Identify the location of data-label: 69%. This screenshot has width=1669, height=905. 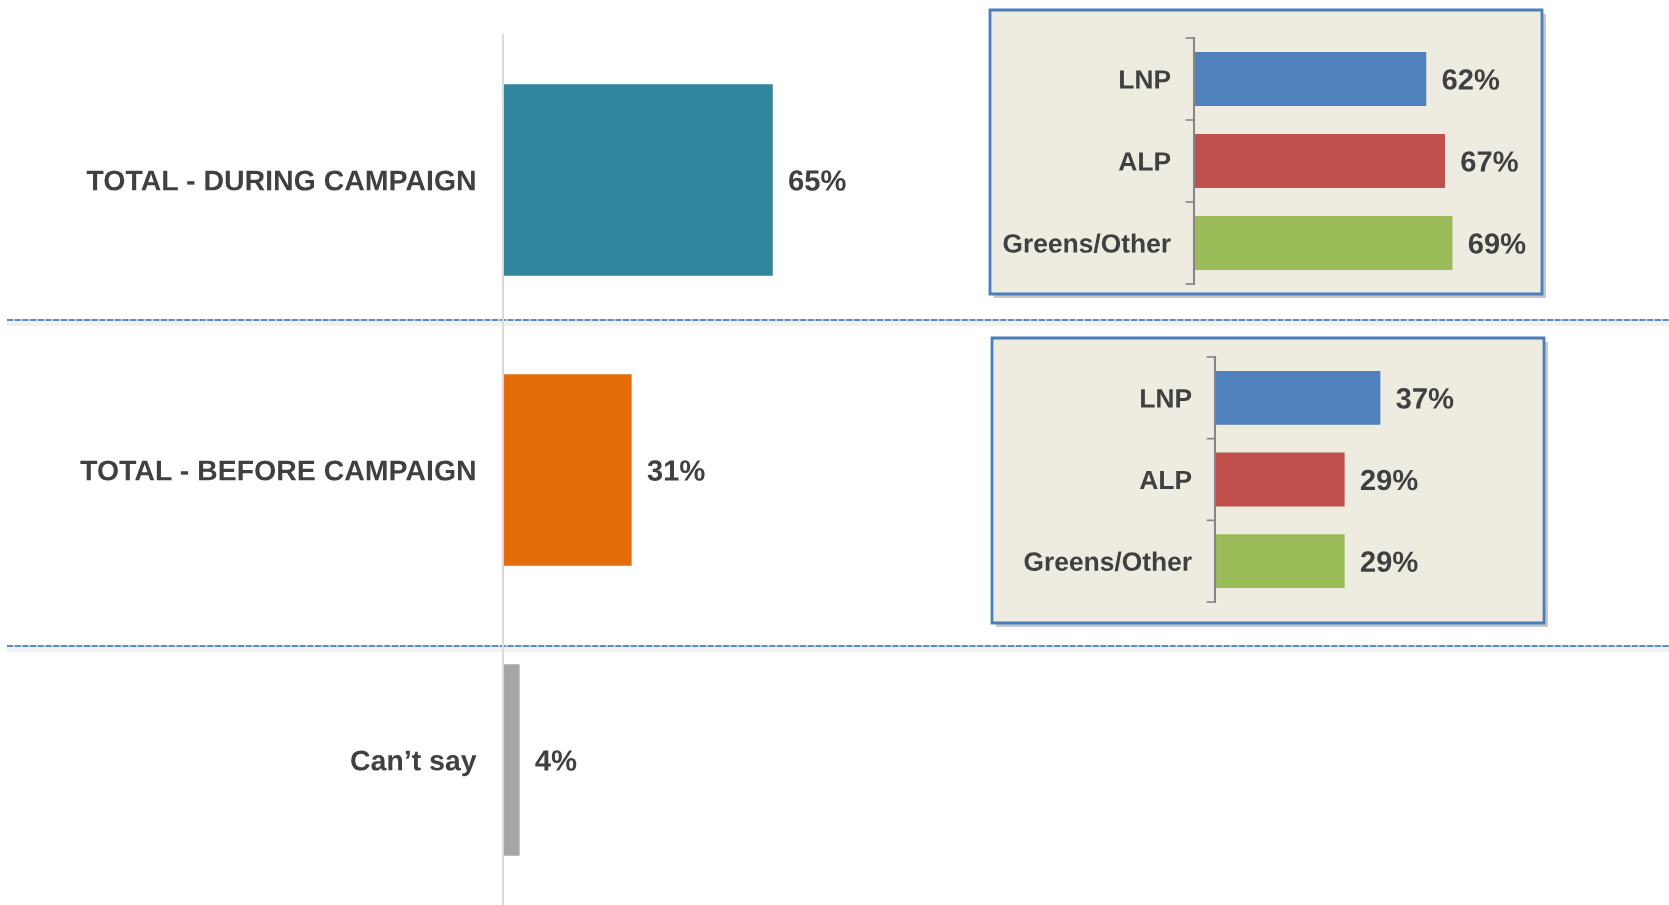
(1497, 243).